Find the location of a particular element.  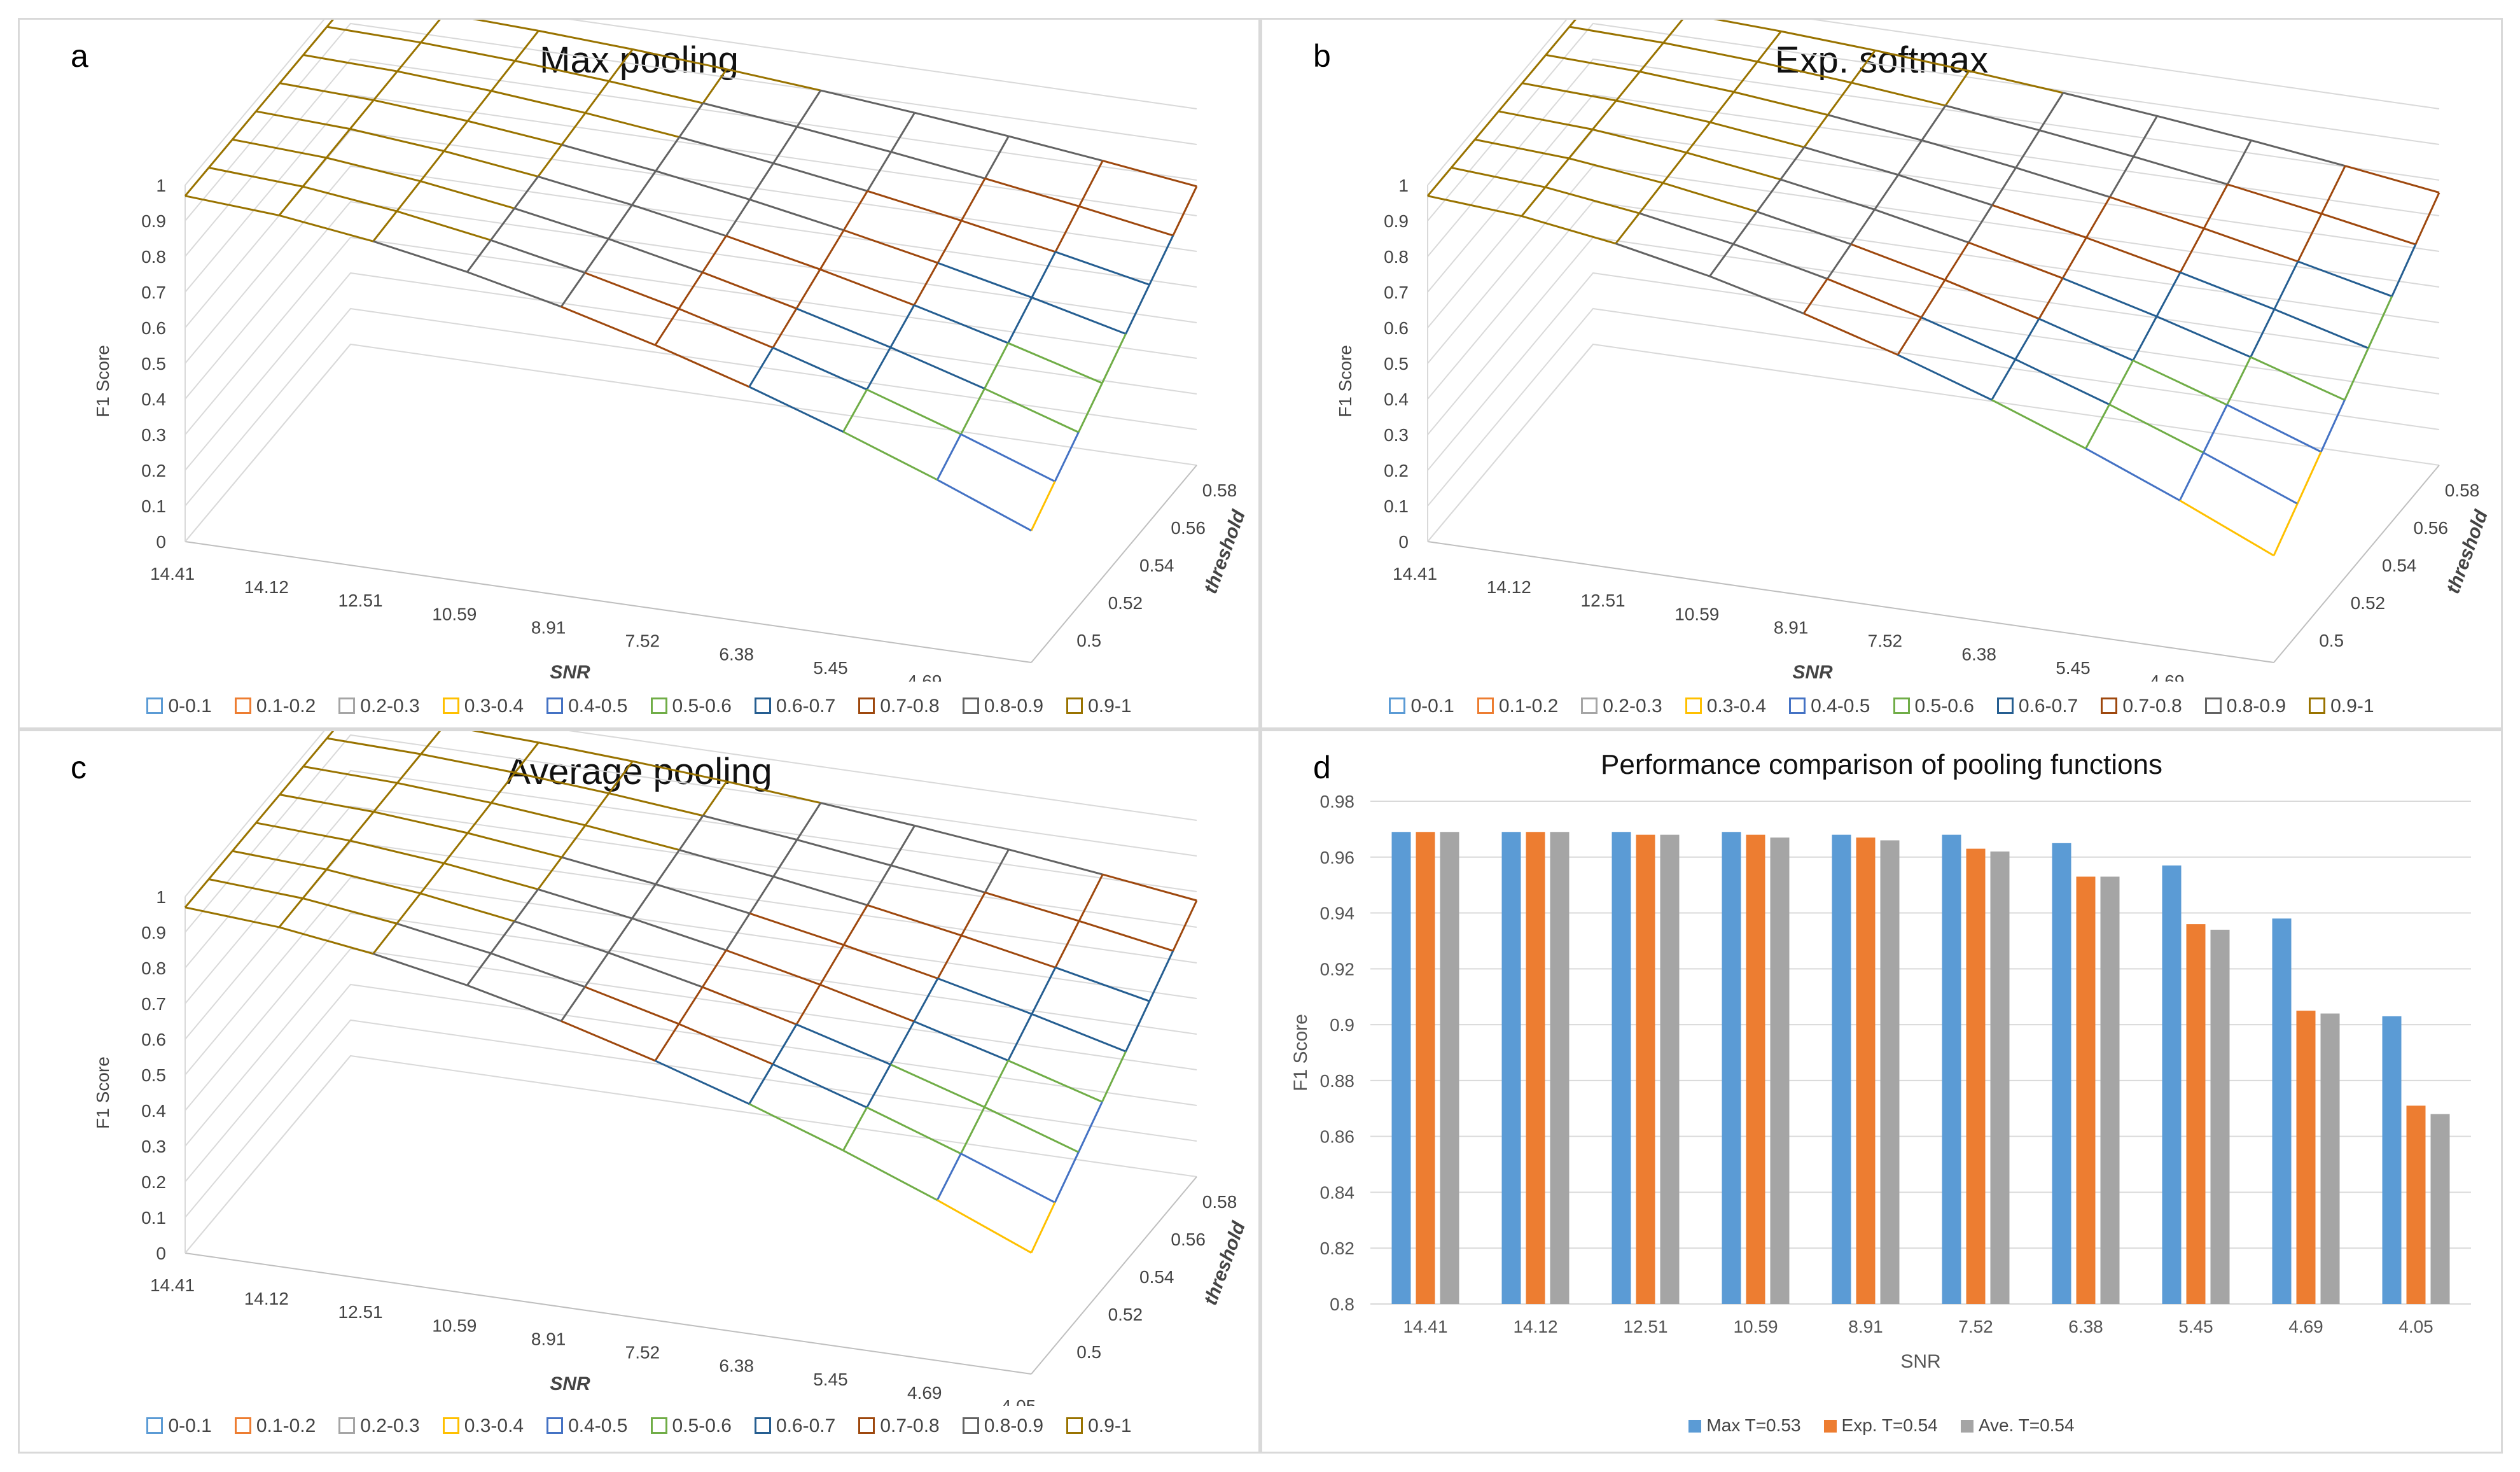

x-tick-label: 7.52 is located at coordinates (1975, 1326).